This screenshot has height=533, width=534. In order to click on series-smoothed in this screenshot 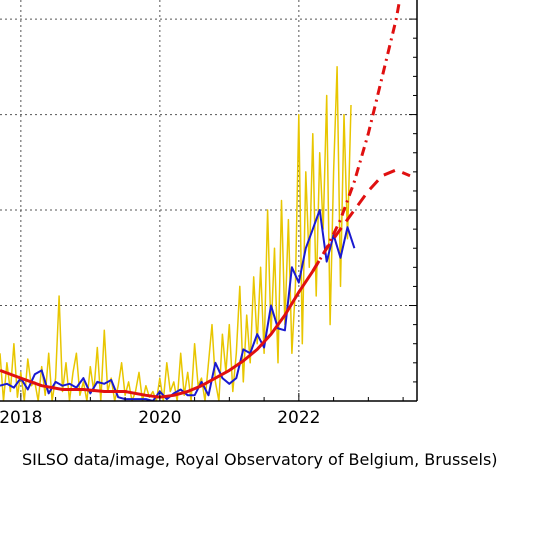, I will do `click(157, 334)`.